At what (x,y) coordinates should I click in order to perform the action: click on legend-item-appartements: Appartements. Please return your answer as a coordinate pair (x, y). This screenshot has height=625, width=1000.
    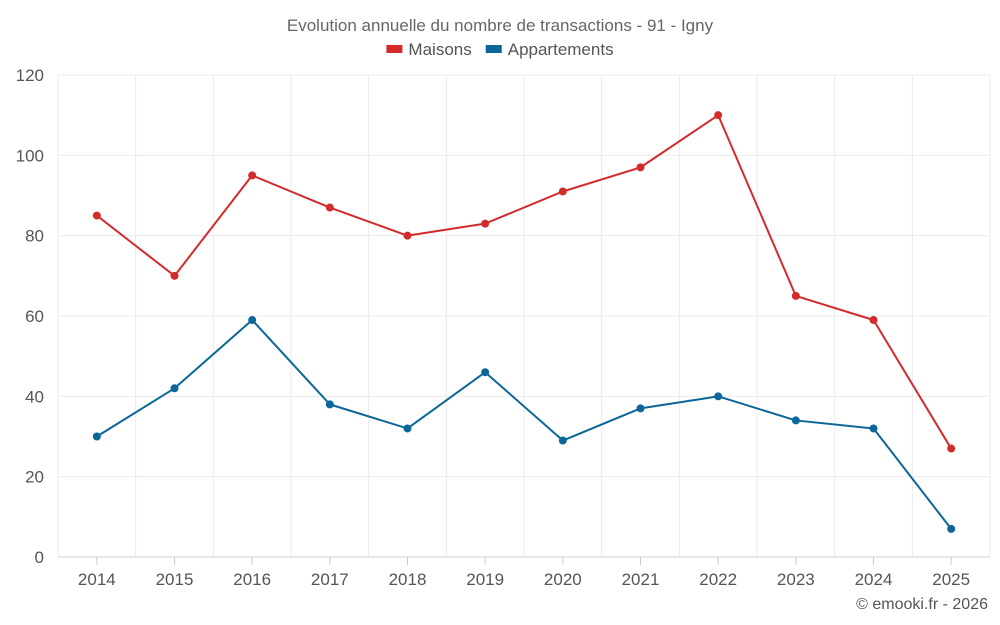
    Looking at the image, I should click on (549, 49).